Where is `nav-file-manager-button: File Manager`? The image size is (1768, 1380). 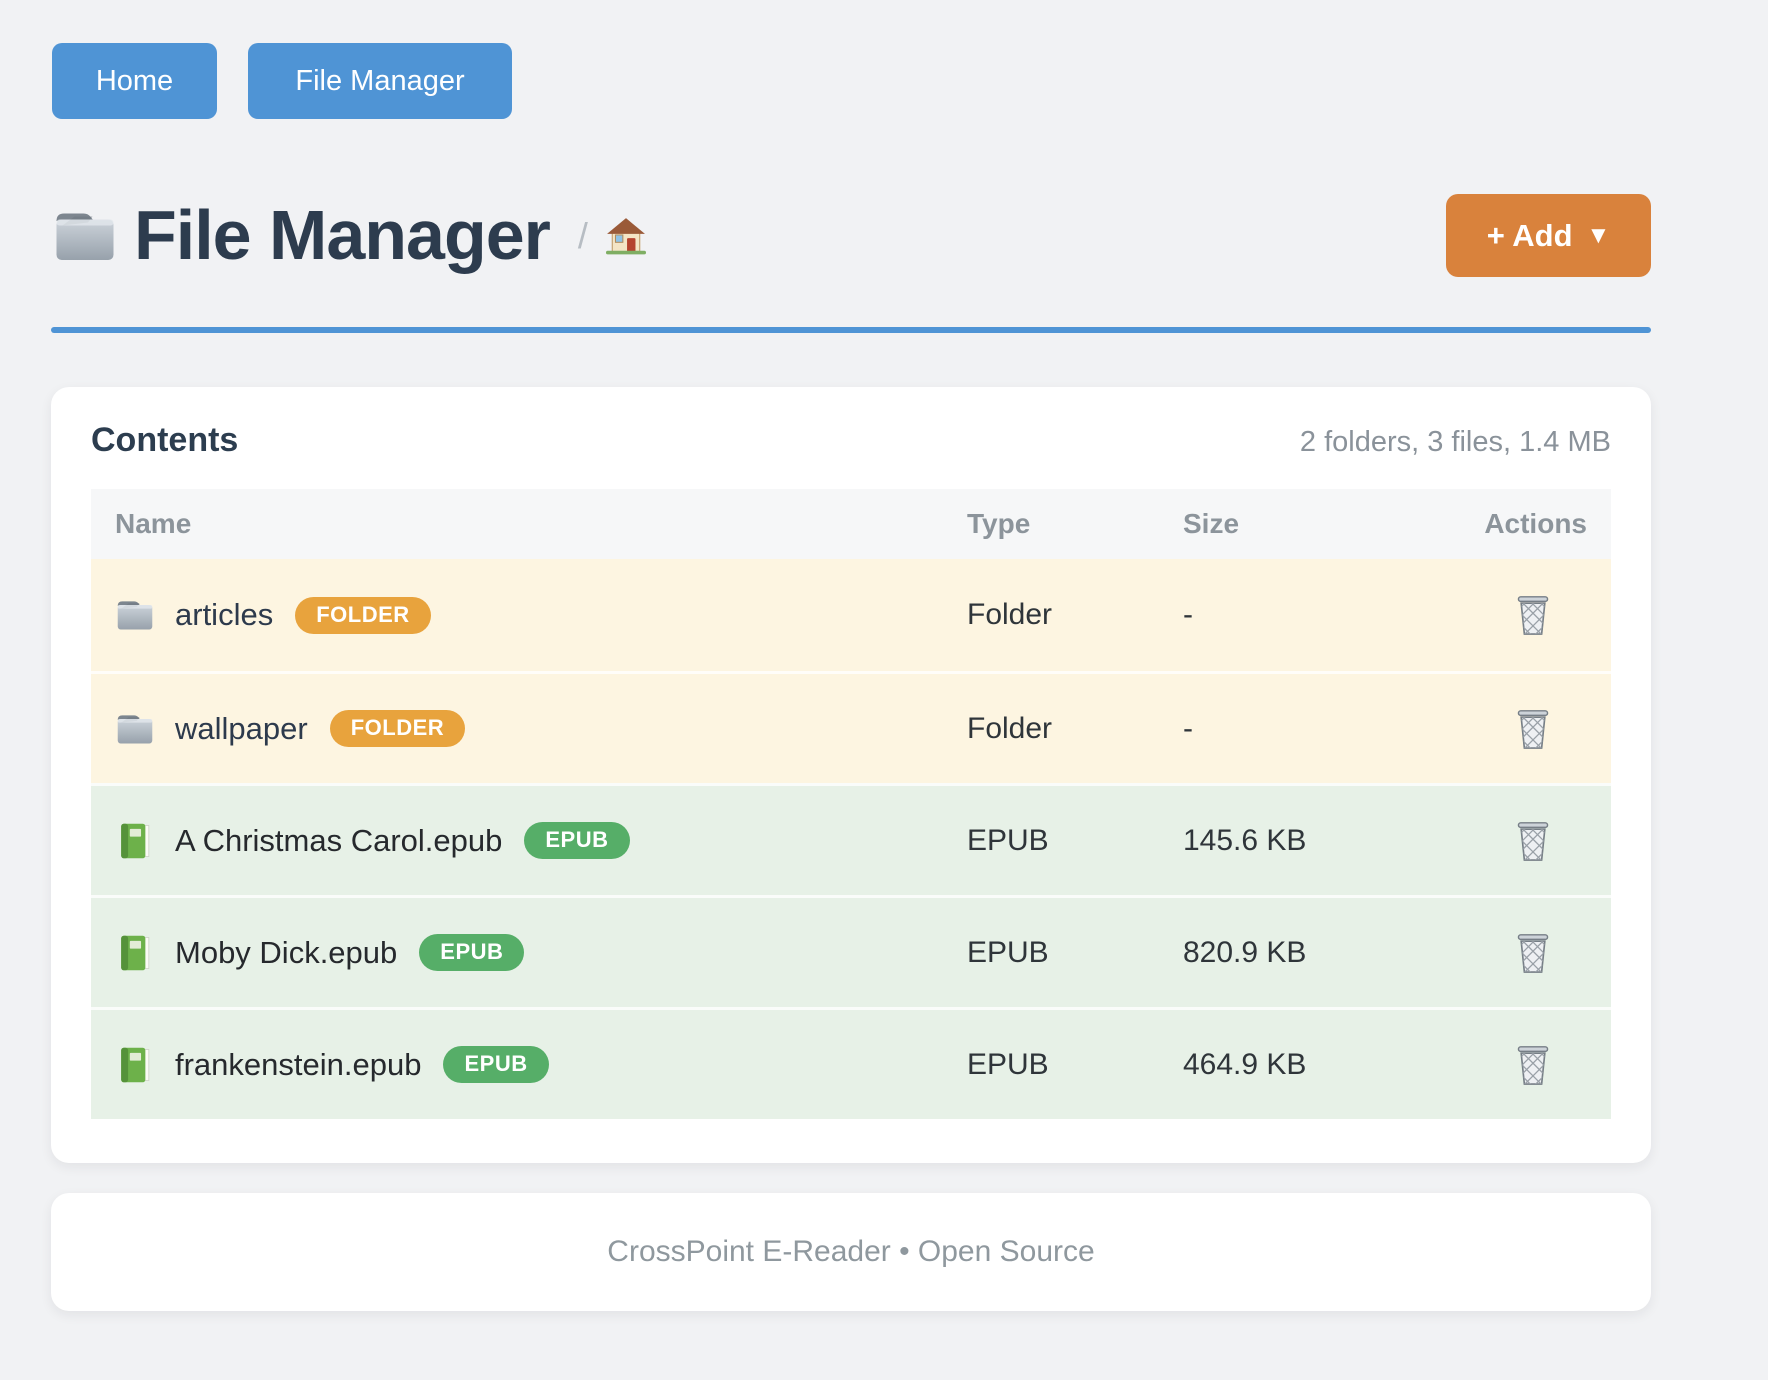 nav-file-manager-button: File Manager is located at coordinates (380, 81).